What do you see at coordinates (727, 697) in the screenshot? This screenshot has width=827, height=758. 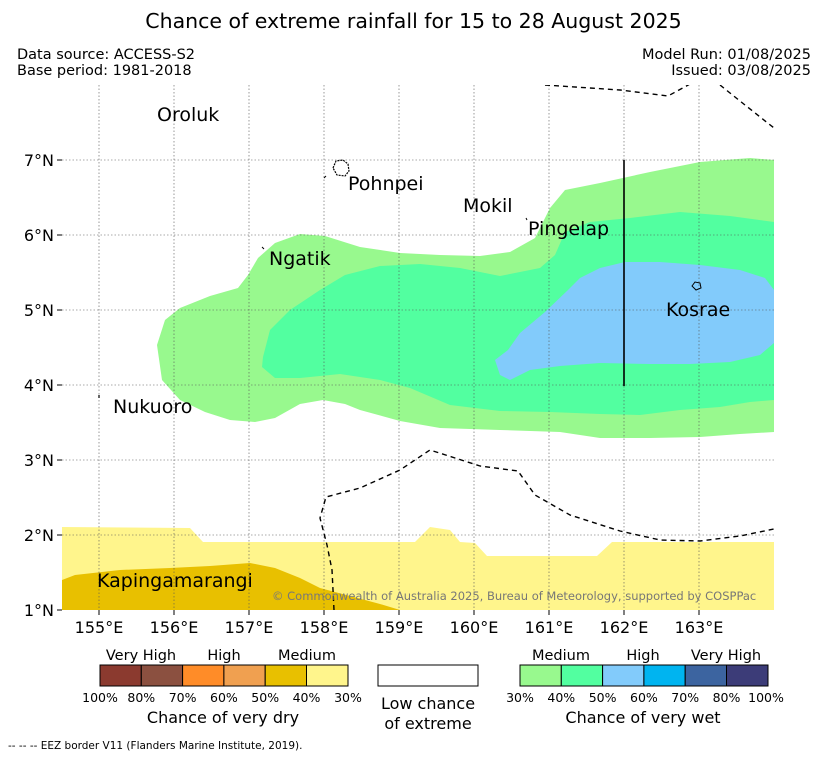 I see `wet-pct-label: 80%` at bounding box center [727, 697].